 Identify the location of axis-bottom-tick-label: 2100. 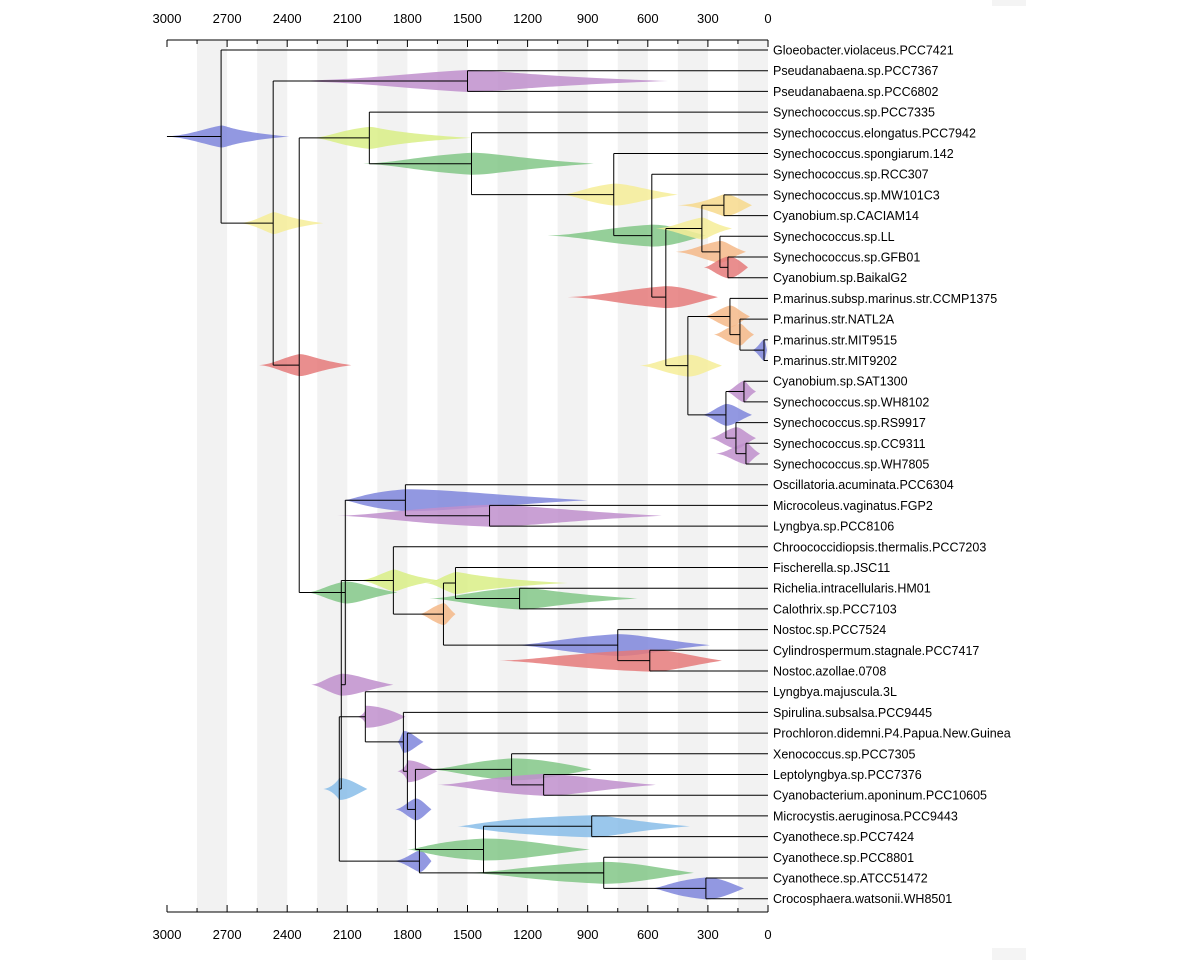
(347, 934).